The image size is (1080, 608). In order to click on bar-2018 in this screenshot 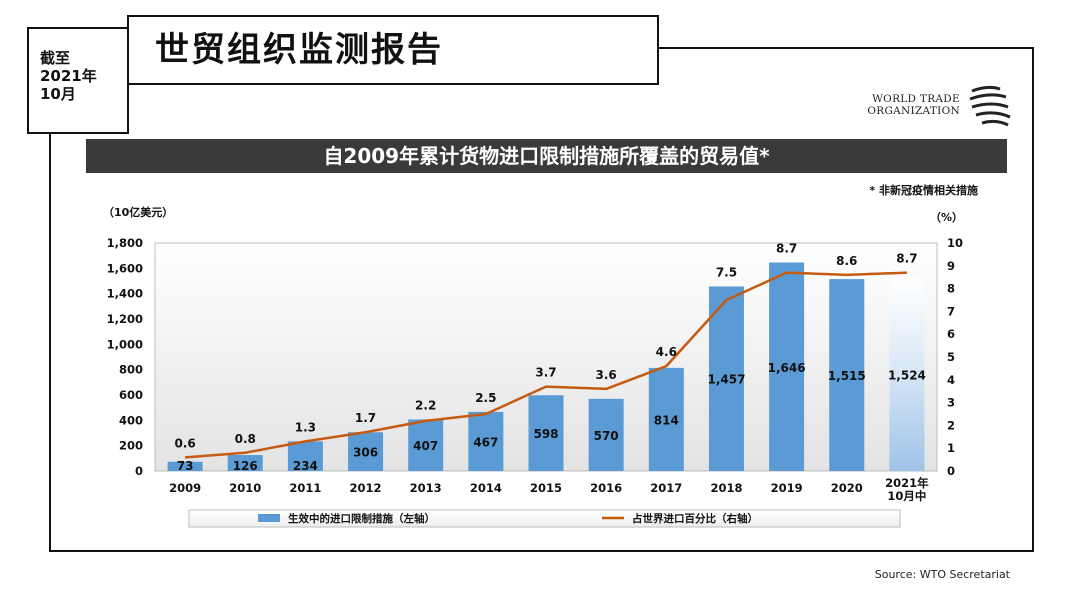, I will do `click(726, 378)`.